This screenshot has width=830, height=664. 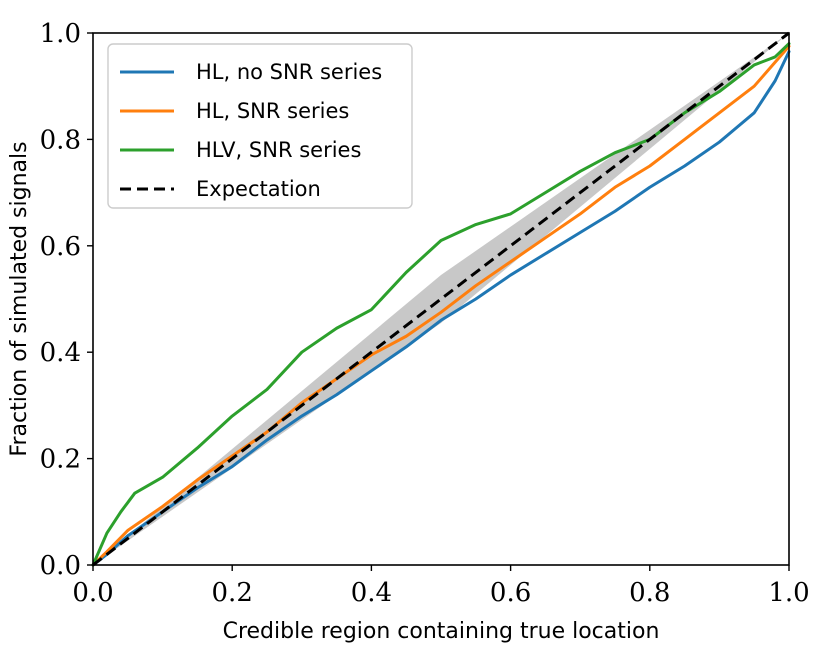 What do you see at coordinates (60, 353) in the screenshot?
I see `y-tick-label: 0.4` at bounding box center [60, 353].